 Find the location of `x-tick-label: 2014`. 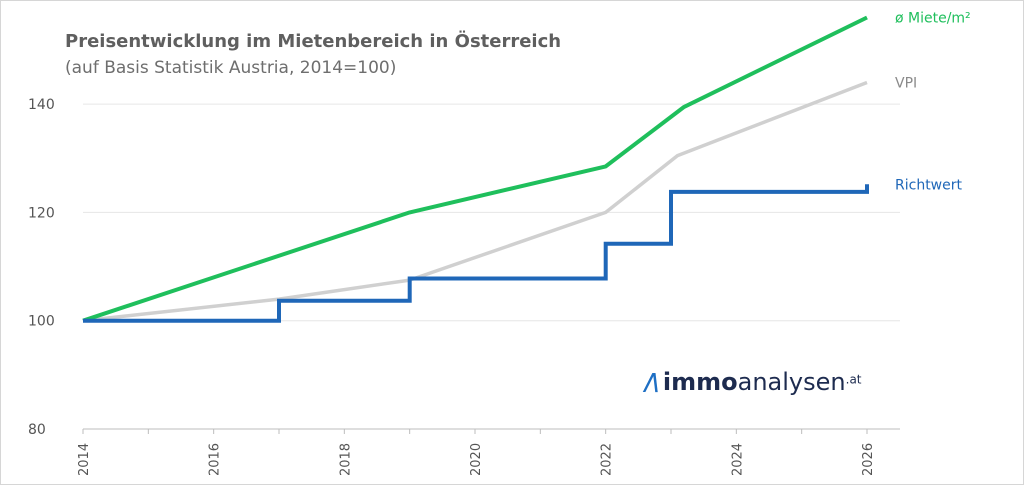

x-tick-label: 2014 is located at coordinates (84, 459).